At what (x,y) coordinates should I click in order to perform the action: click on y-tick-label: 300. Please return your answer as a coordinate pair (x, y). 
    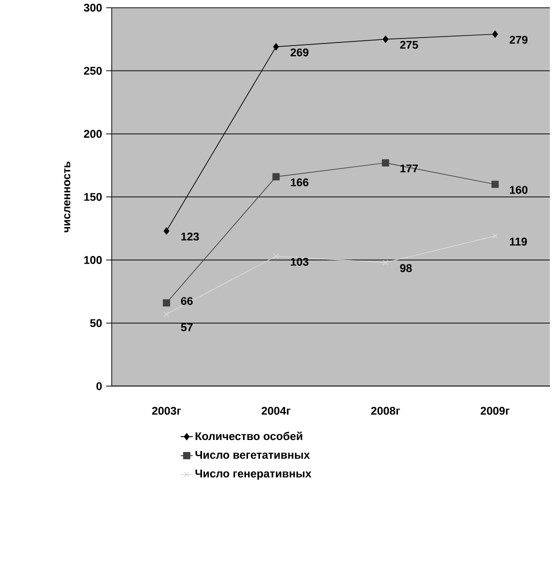
    Looking at the image, I should click on (93, 8).